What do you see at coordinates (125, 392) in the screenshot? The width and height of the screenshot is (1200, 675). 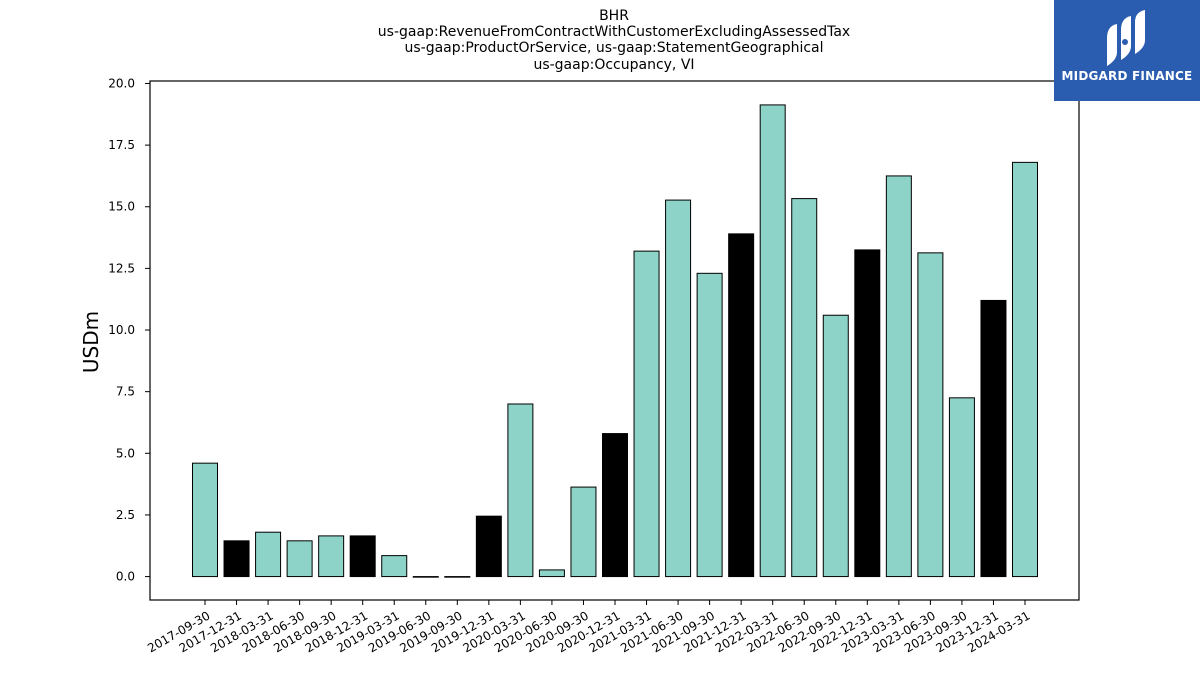 I see `y-tick-label: 7.5` at bounding box center [125, 392].